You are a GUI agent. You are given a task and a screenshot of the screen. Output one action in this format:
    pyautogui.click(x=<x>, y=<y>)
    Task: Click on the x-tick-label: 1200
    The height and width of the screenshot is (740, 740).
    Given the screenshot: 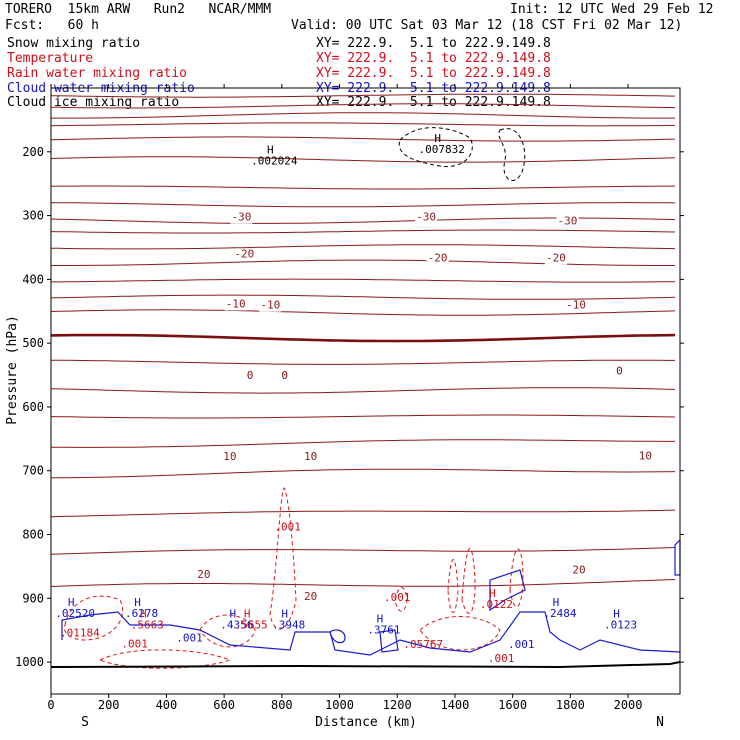 What is the action you would take?
    pyautogui.click(x=397, y=705)
    